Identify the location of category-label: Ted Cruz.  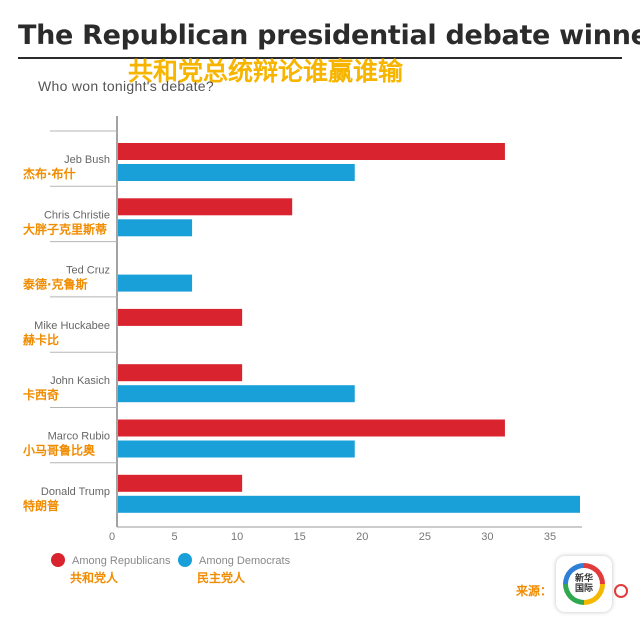
(88, 271).